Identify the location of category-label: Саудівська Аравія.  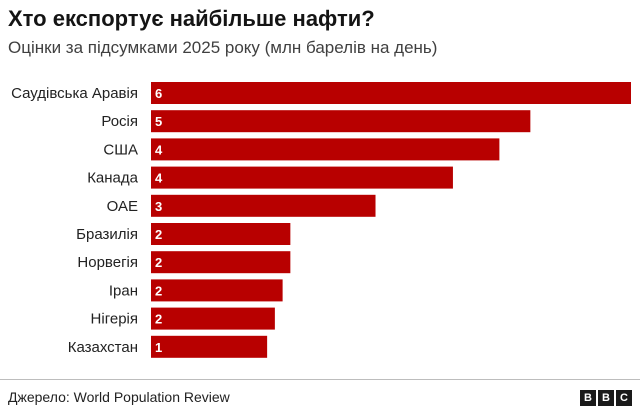
(74, 93).